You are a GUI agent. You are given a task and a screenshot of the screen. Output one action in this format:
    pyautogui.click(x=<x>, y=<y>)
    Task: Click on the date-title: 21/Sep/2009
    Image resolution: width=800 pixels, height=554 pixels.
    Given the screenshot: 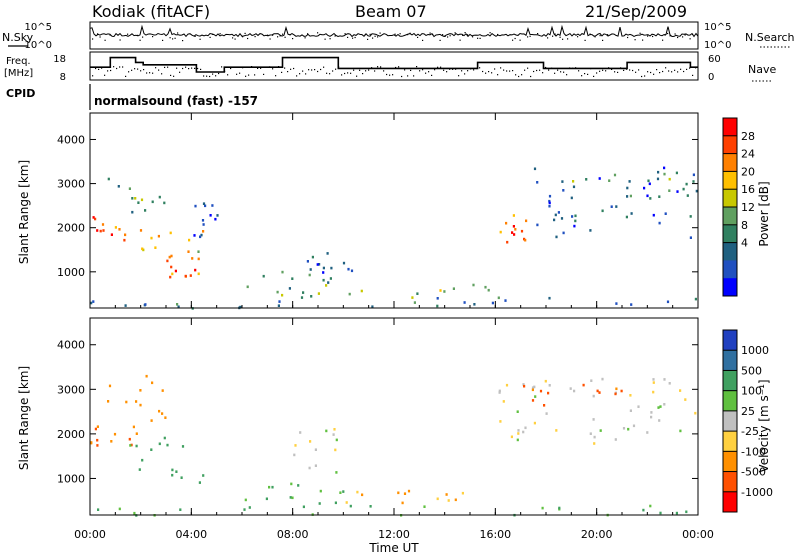 What is the action you would take?
    pyautogui.click(x=636, y=11)
    